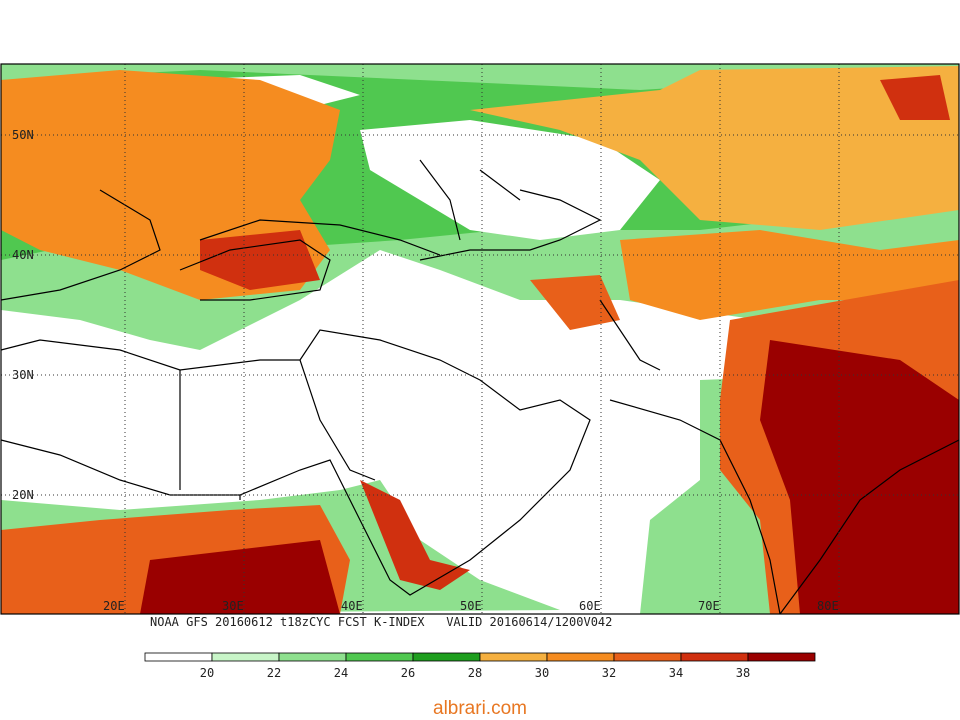 Image resolution: width=960 pixels, height=720 pixels. Describe the element at coordinates (23, 495) in the screenshot. I see `lat-label: 20N` at that location.